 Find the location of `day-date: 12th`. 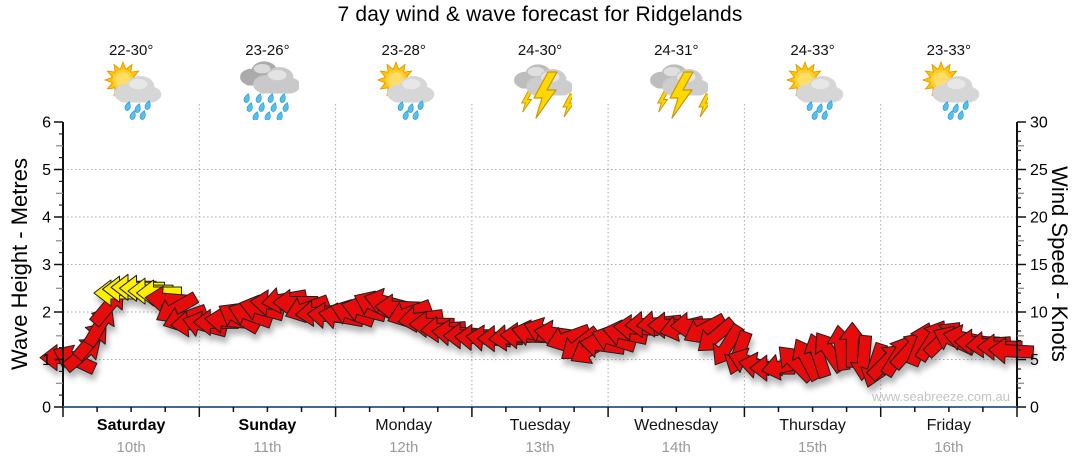

day-date: 12th is located at coordinates (404, 447).